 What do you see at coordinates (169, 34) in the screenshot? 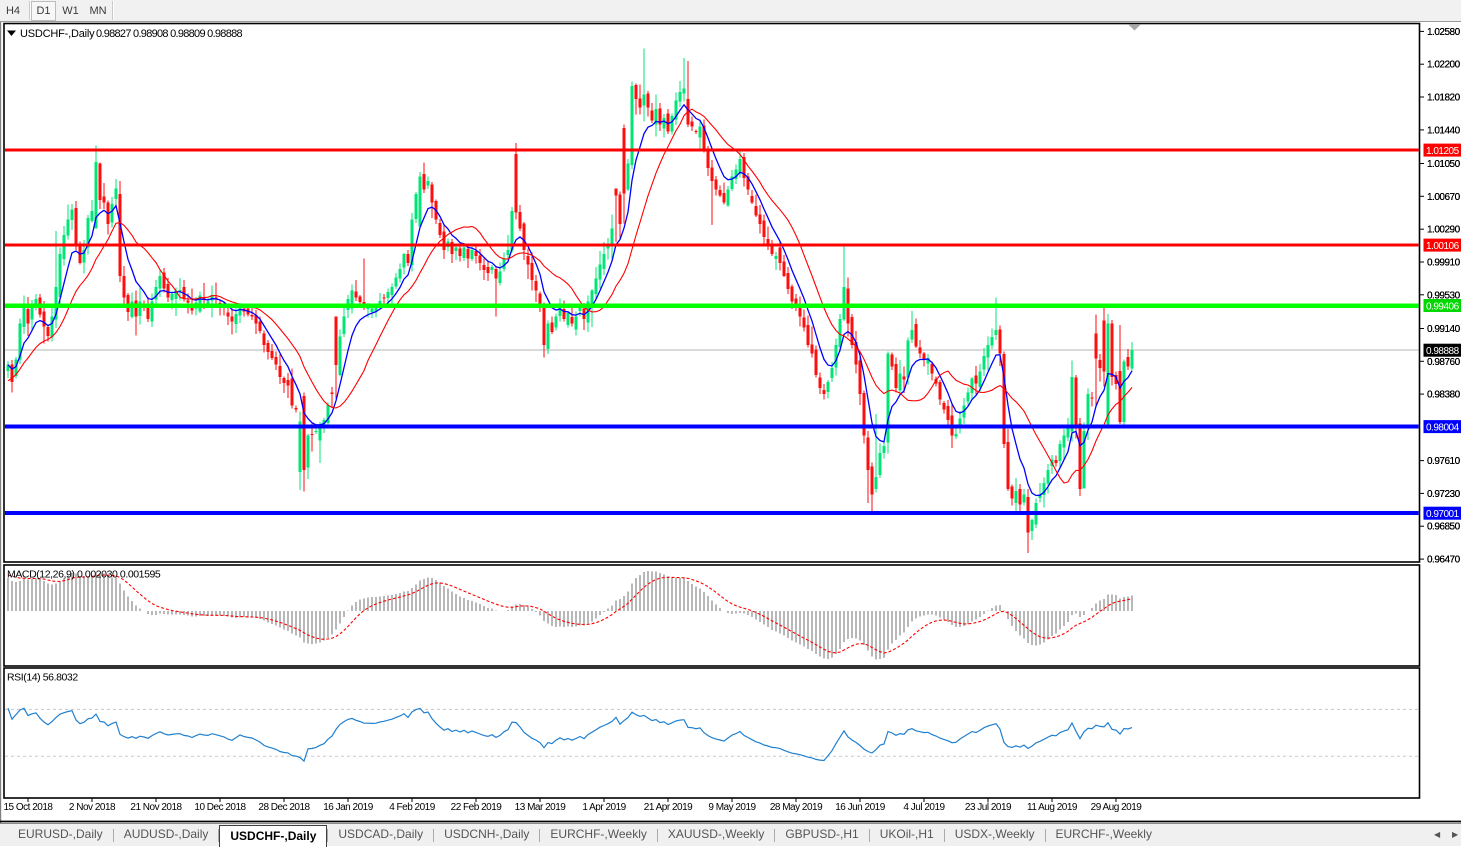
I see `svg-text:0.98827 0.98908 0.98809 0.9888: 0.98827 0.98908 0.98809 0.98888` at bounding box center [169, 34].